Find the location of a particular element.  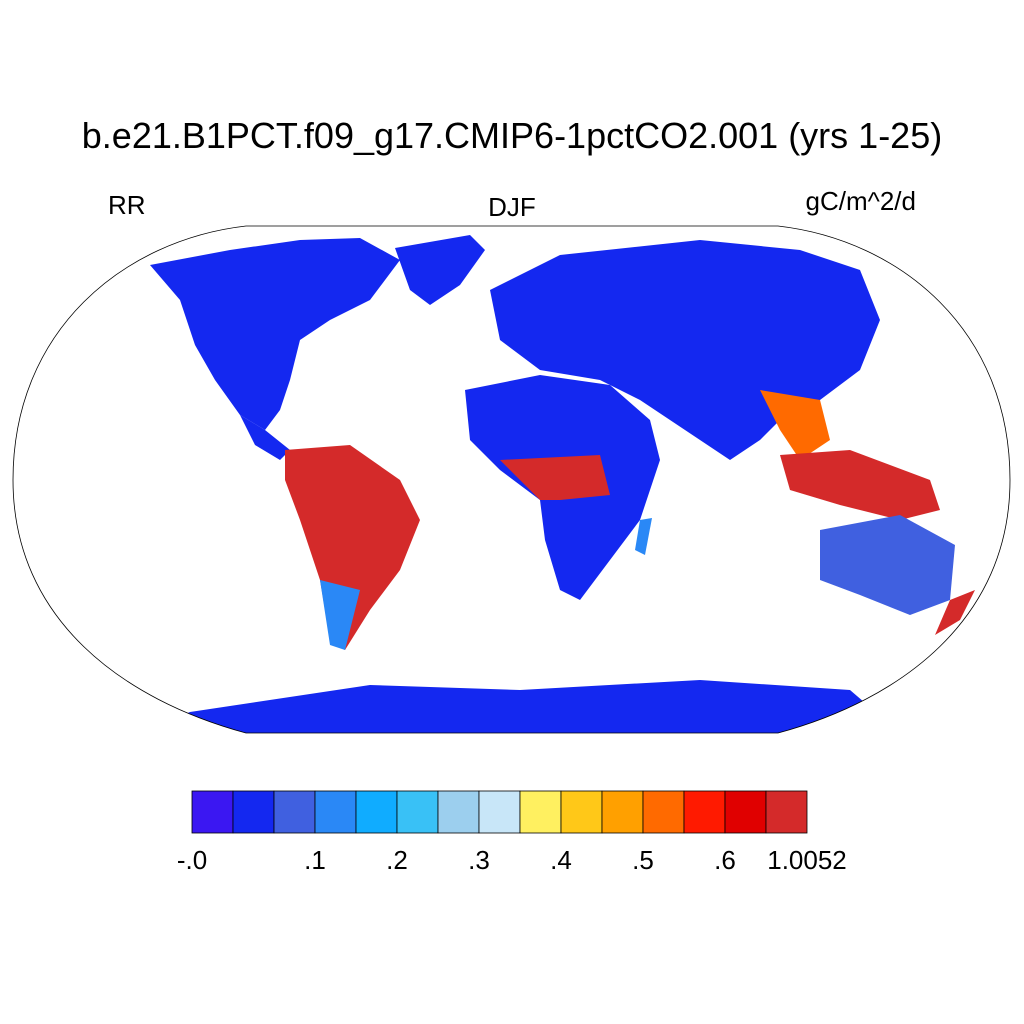

colorbar is located at coordinates (499, 812).